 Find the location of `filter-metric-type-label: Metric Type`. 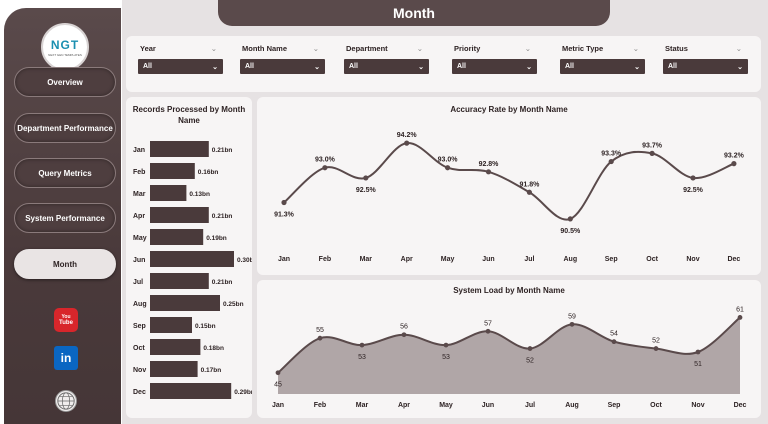

filter-metric-type-label: Metric Type is located at coordinates (583, 48).